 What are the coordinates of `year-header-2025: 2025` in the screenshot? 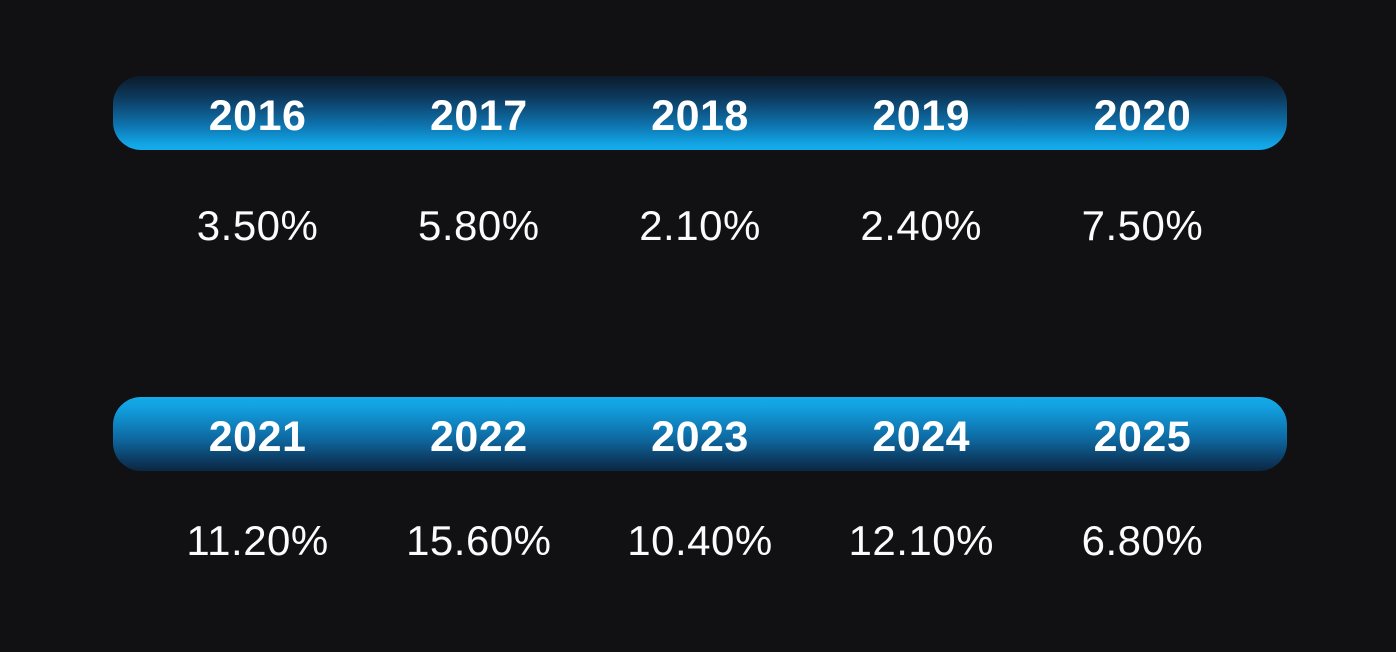 It's located at (1142, 436).